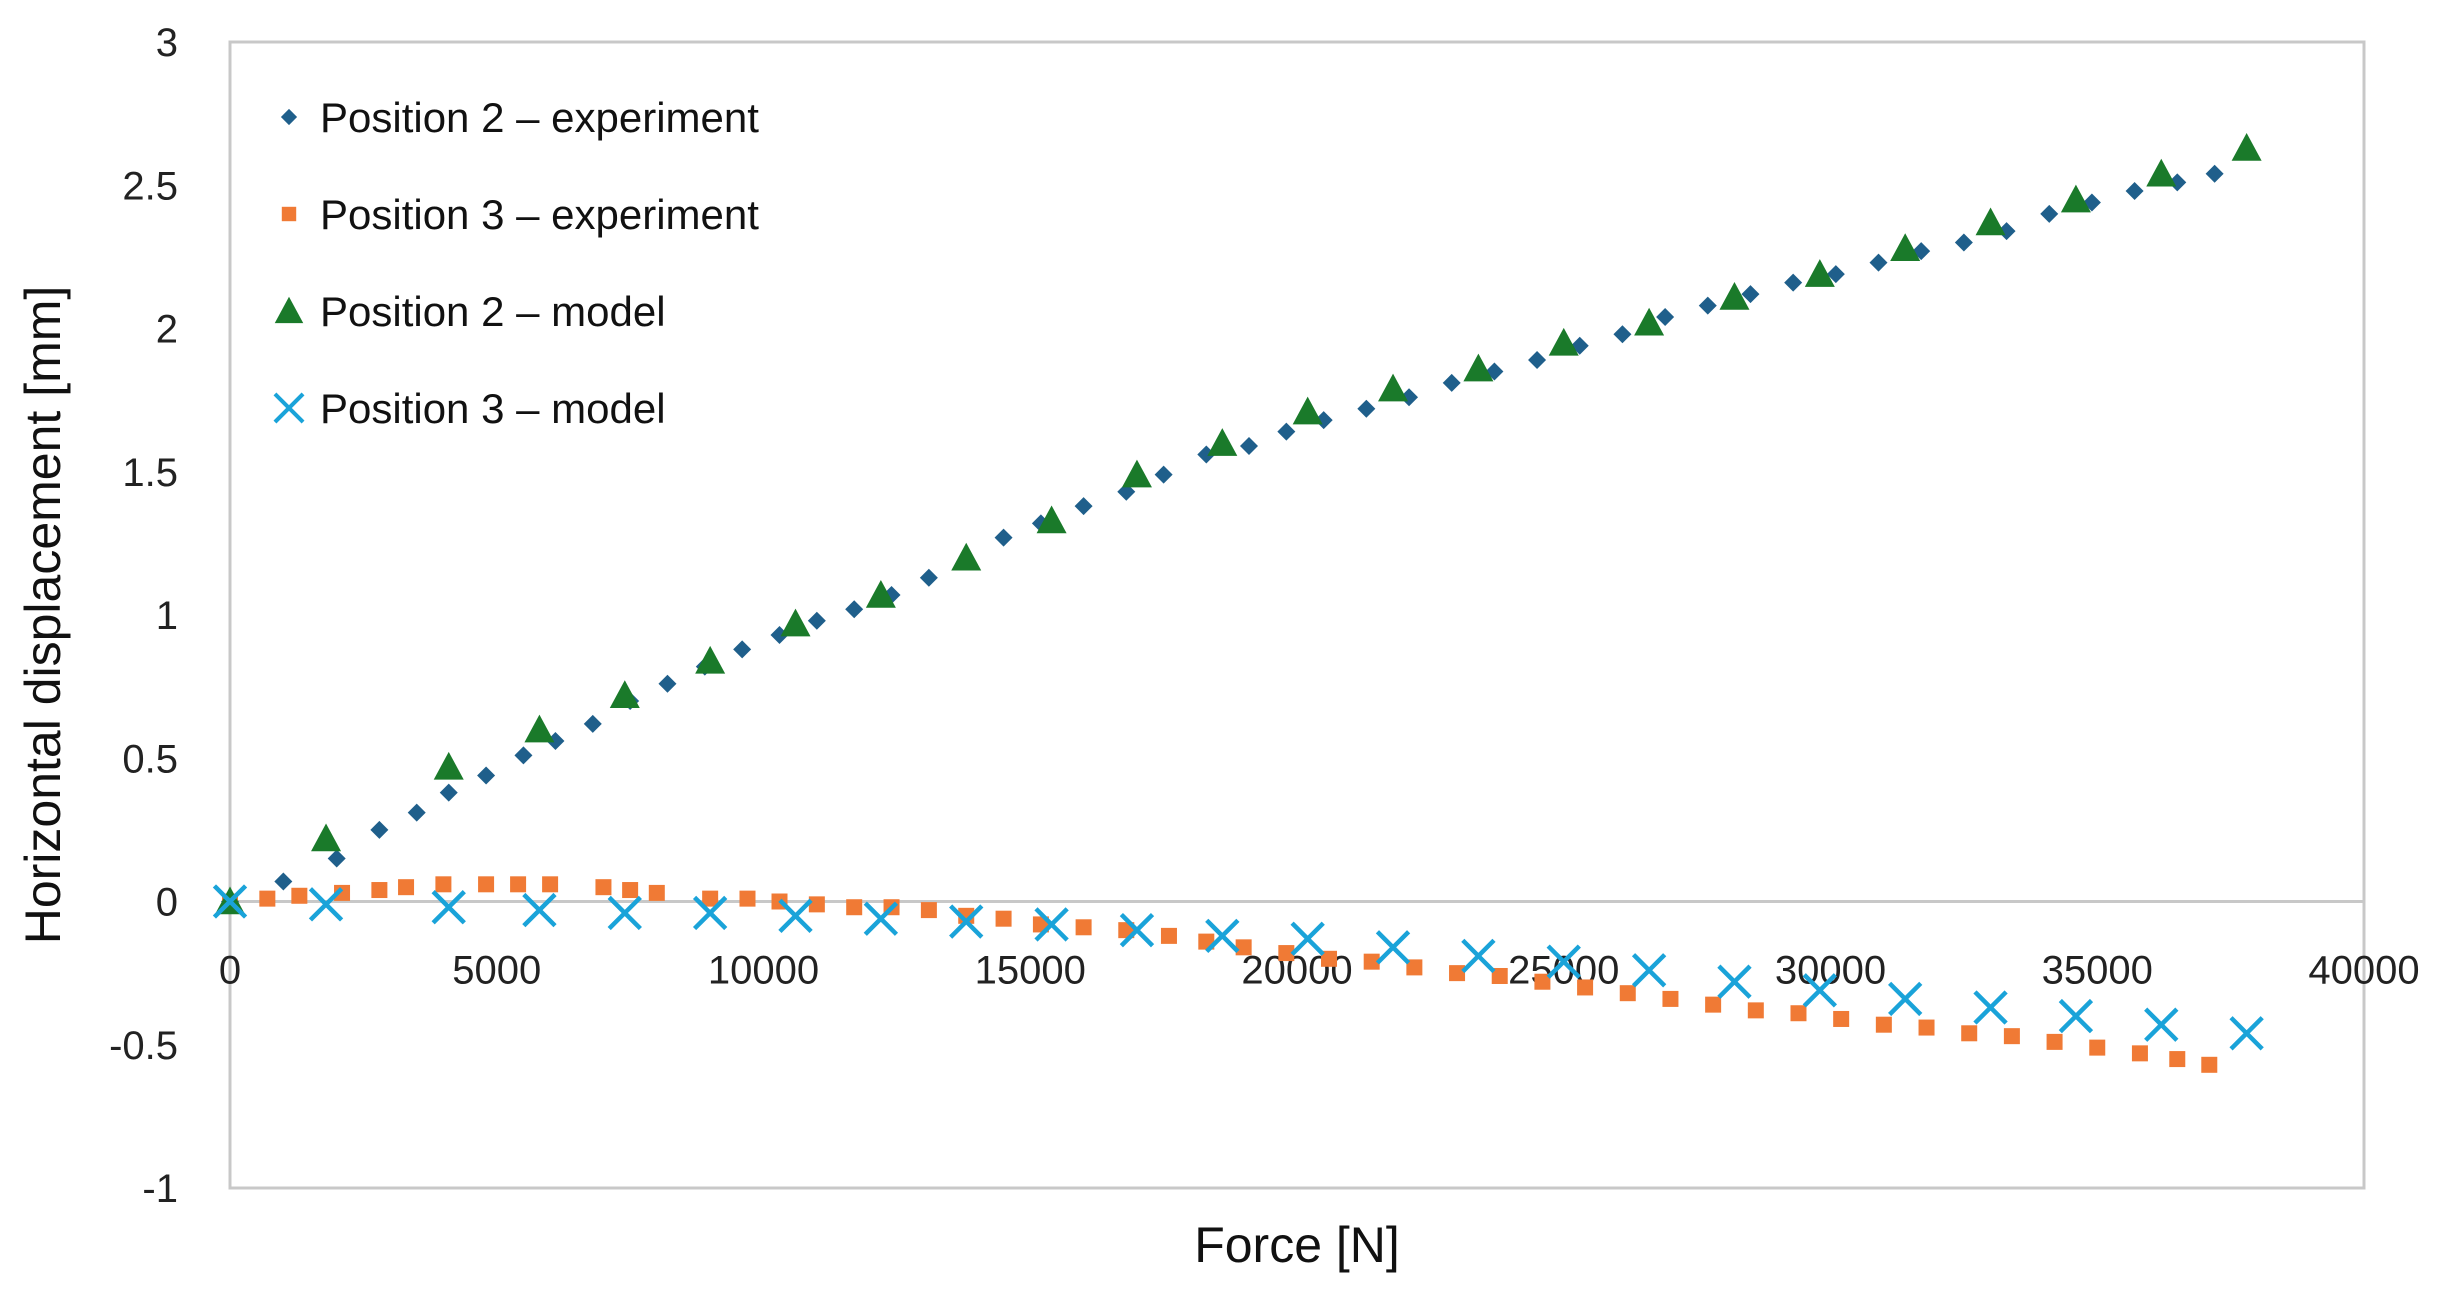  What do you see at coordinates (539, 214) in the screenshot?
I see `legend-label: Position 3 – experiment` at bounding box center [539, 214].